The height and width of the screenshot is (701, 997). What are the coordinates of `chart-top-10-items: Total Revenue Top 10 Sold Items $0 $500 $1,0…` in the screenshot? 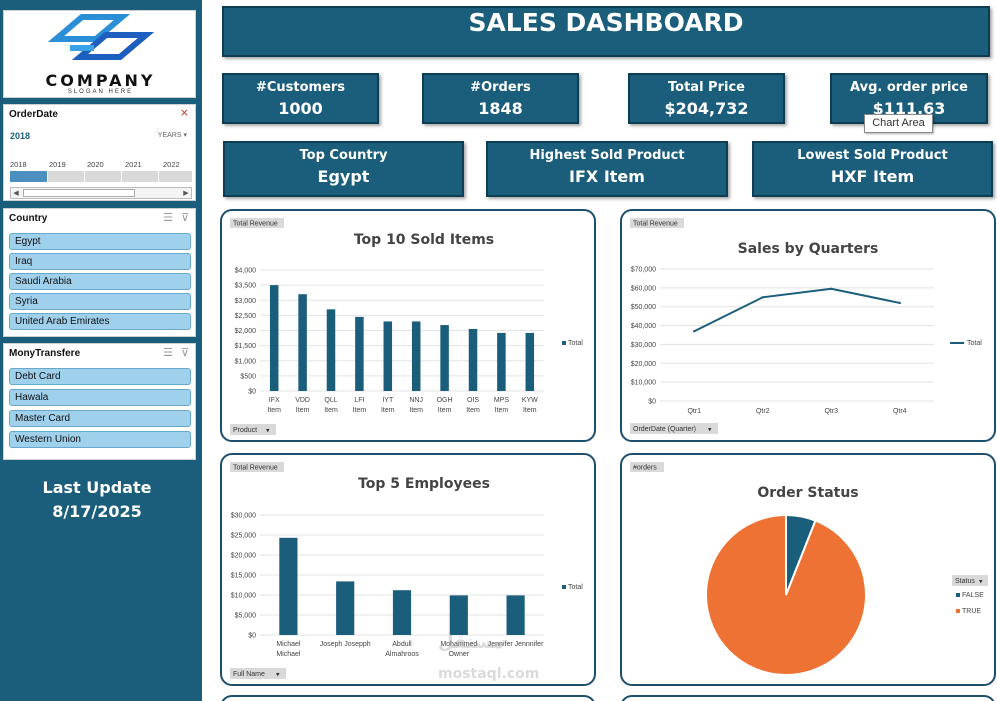 It's located at (408, 325).